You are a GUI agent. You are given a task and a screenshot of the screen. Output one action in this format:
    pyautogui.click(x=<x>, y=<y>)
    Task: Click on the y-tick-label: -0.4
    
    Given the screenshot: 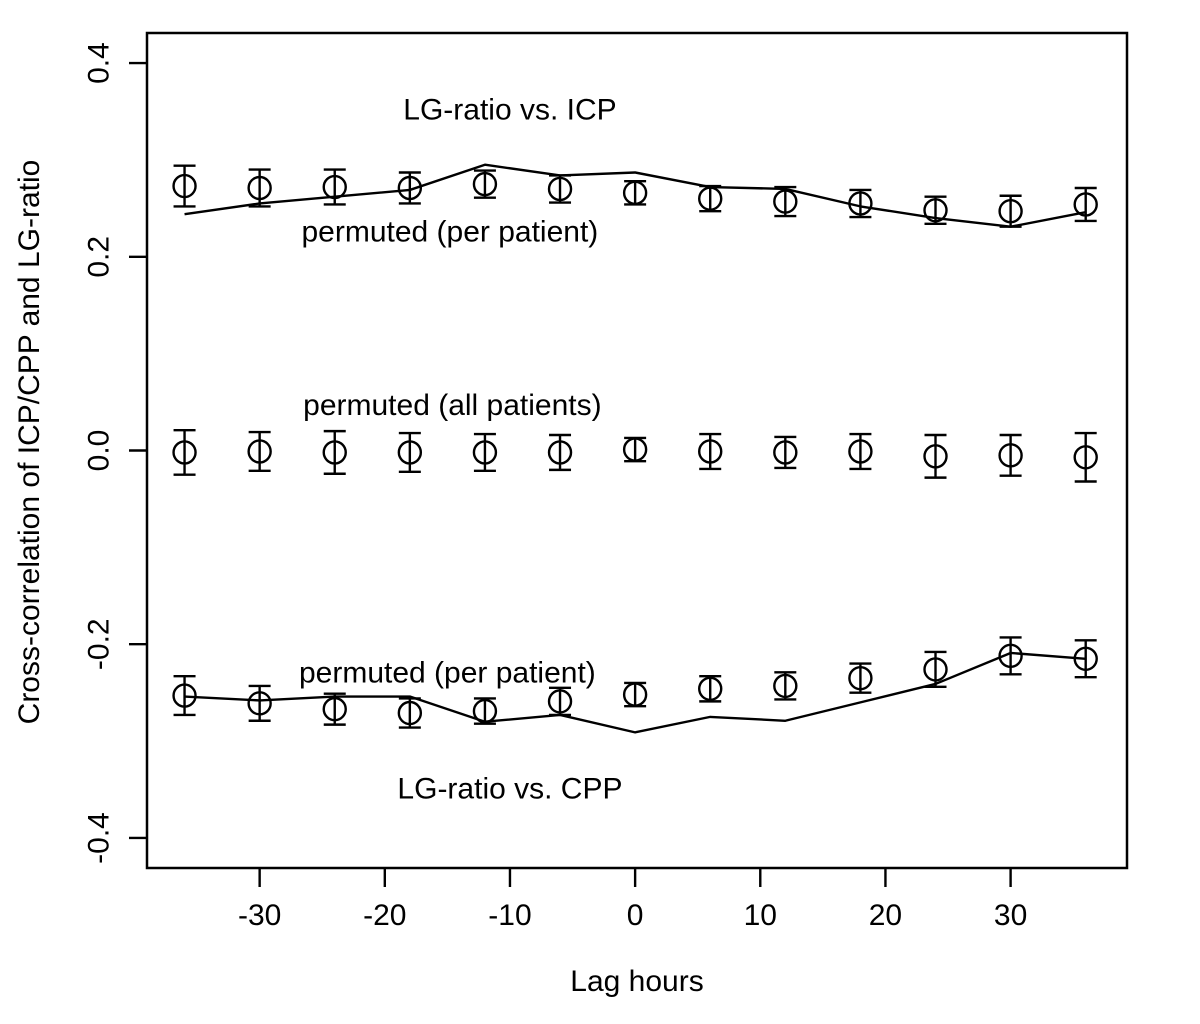 What is the action you would take?
    pyautogui.click(x=99, y=838)
    